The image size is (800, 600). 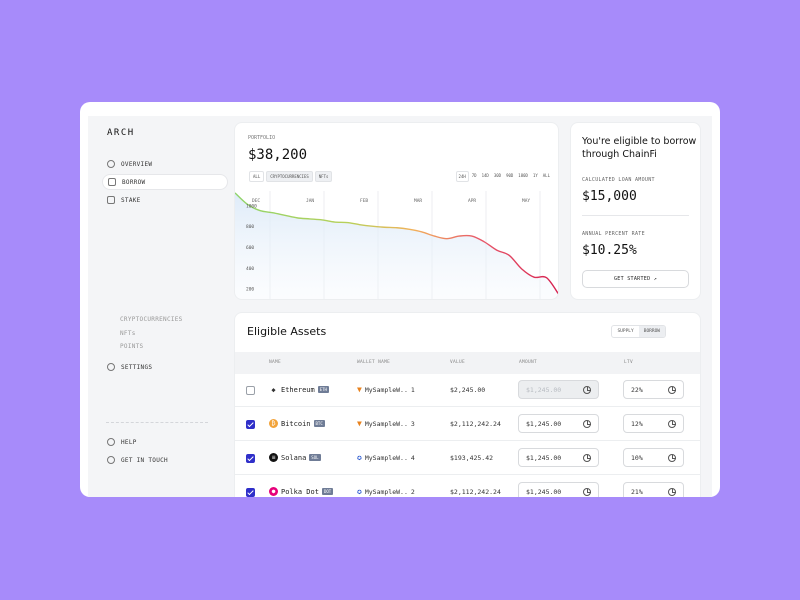 I want to click on wallet-cell: ▼ MySampleW.. 3, so click(x=386, y=423).